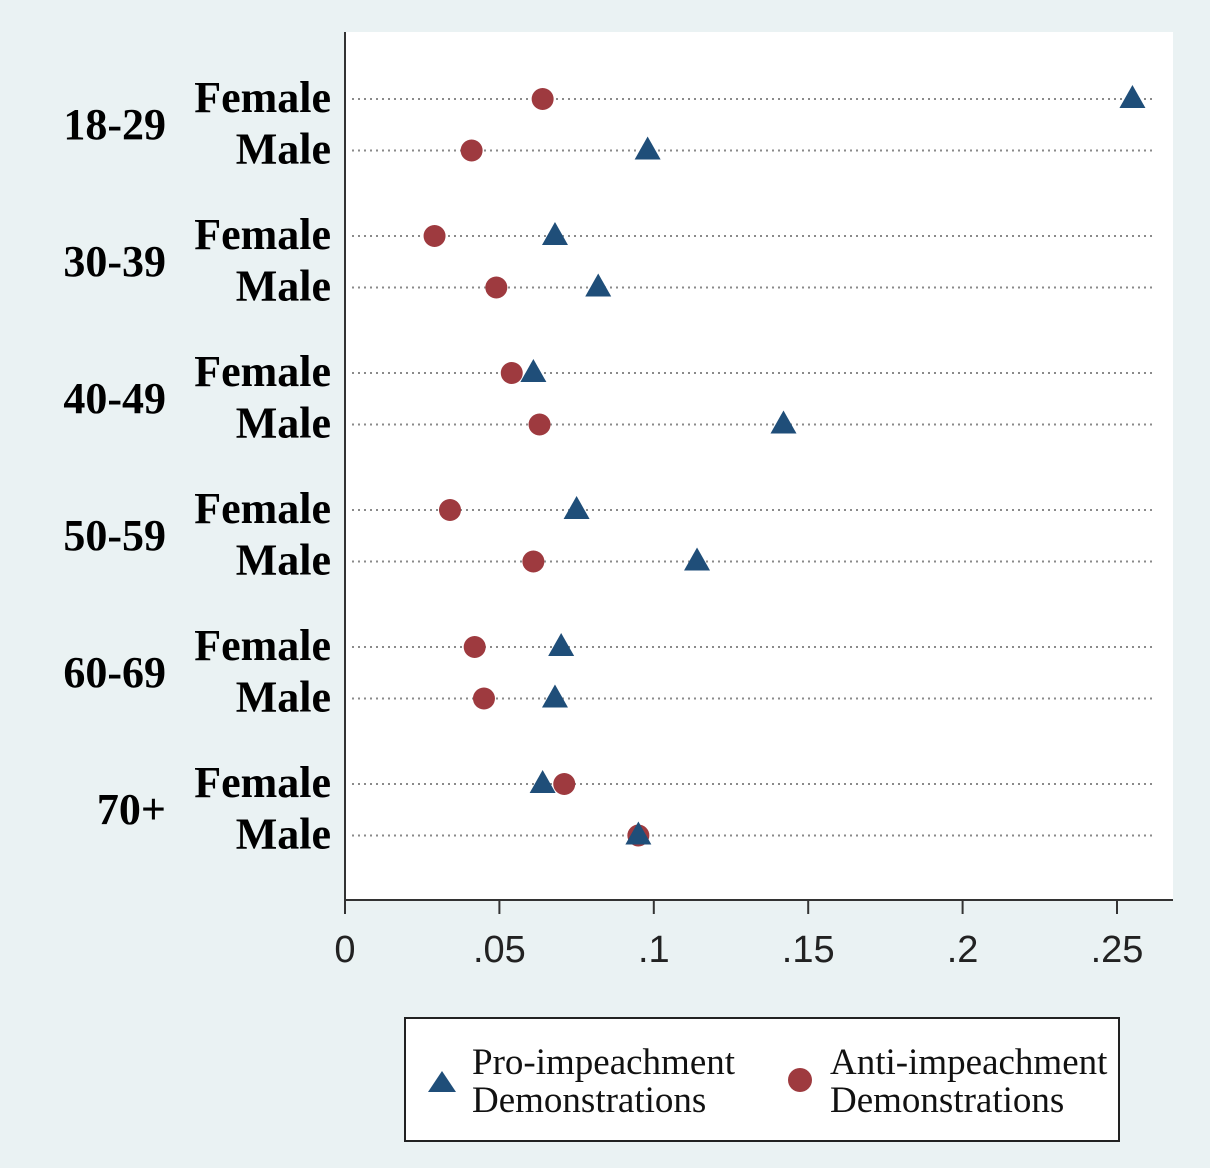  What do you see at coordinates (114, 672) in the screenshot?
I see `group-label: 60-69` at bounding box center [114, 672].